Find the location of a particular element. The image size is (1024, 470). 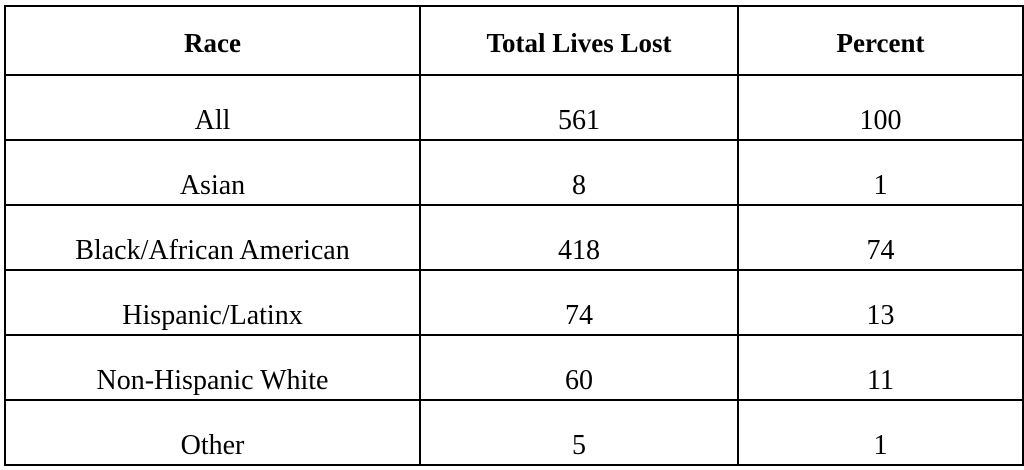

table-cell: Non-Hispanic White is located at coordinates (212, 367).